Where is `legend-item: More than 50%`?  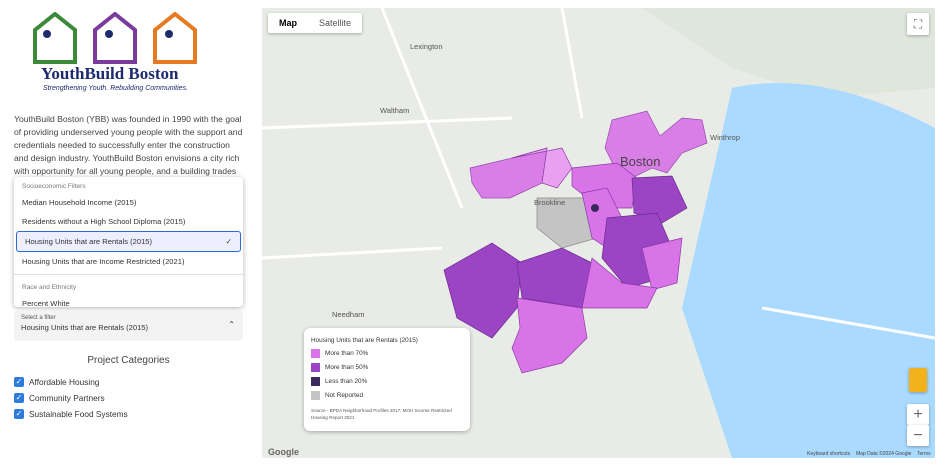 legend-item: More than 50% is located at coordinates (387, 367).